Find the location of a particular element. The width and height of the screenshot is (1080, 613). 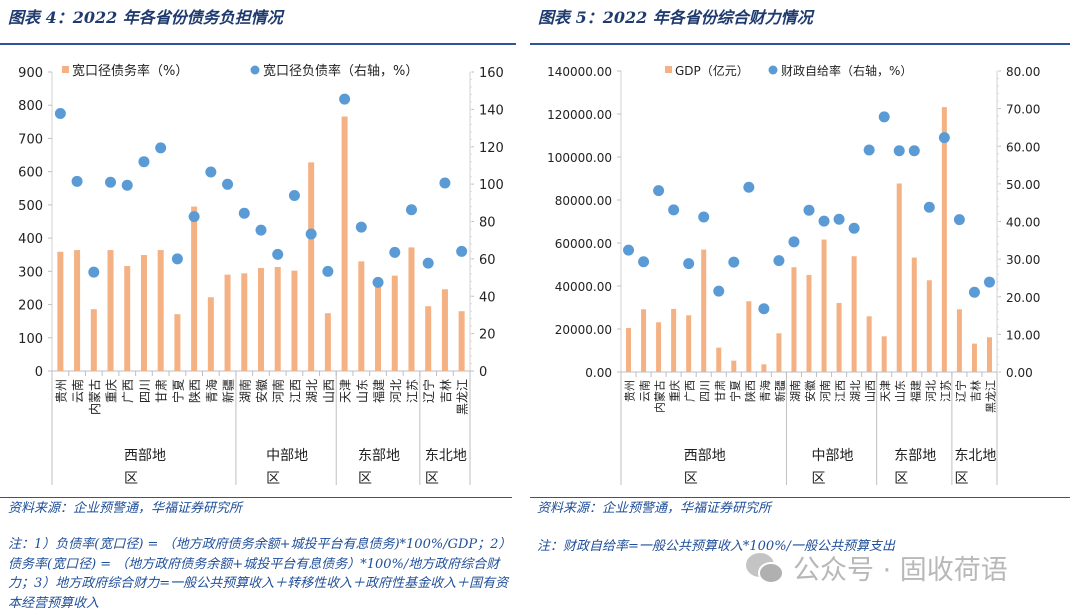

bar-新疆 is located at coordinates (779, 352).